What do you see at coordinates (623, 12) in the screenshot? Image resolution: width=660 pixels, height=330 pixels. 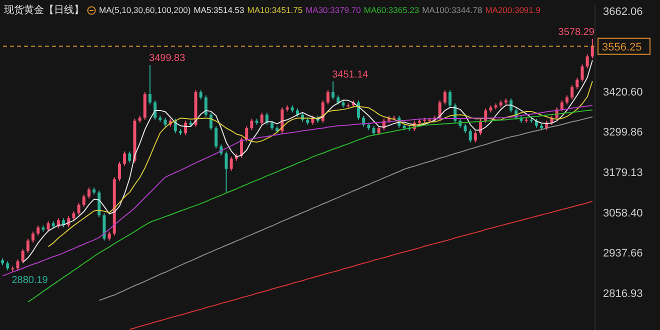 I see `y-tick-label: 3662.06` at bounding box center [623, 12].